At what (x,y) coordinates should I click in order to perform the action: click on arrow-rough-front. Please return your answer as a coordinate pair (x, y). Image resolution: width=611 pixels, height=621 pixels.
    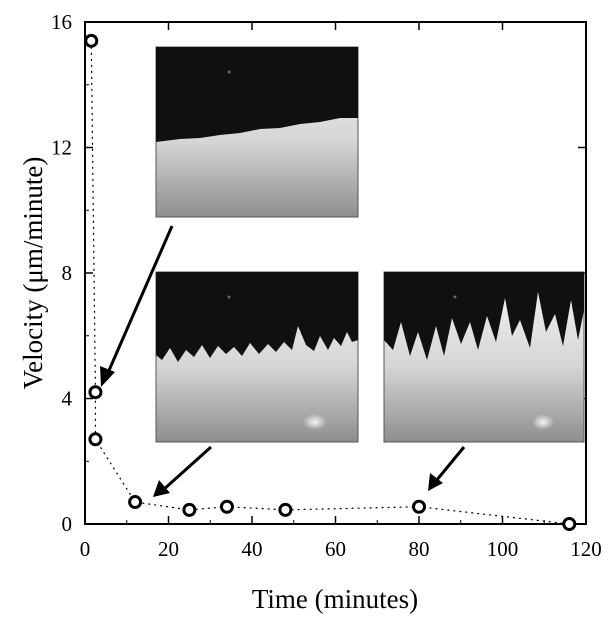
    Looking at the image, I should click on (187, 468).